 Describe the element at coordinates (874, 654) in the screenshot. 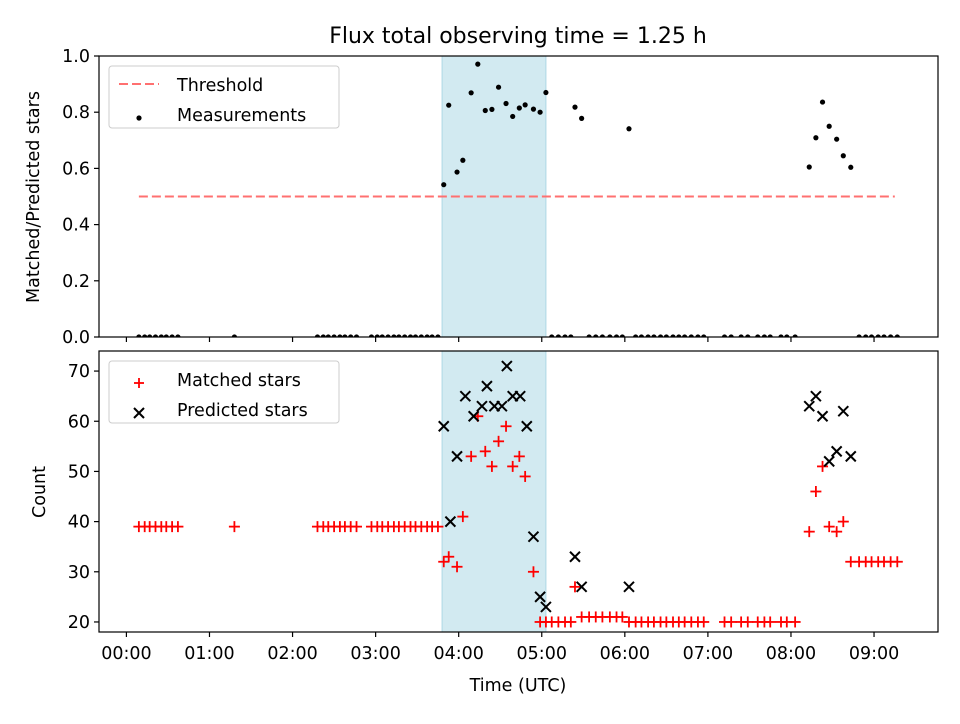

I see `x-tick-label: 09:00` at that location.